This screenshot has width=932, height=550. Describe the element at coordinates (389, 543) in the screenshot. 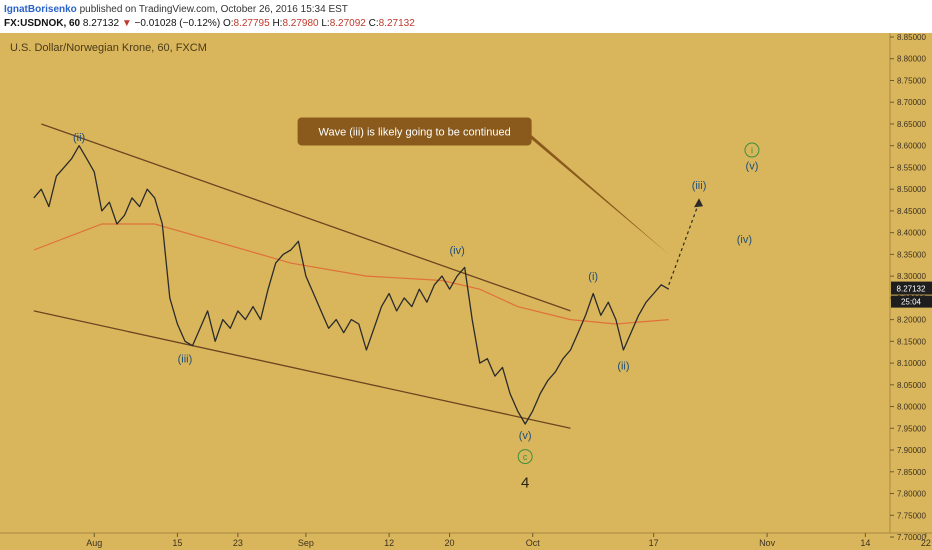

I see `x-tick-label: 12` at that location.